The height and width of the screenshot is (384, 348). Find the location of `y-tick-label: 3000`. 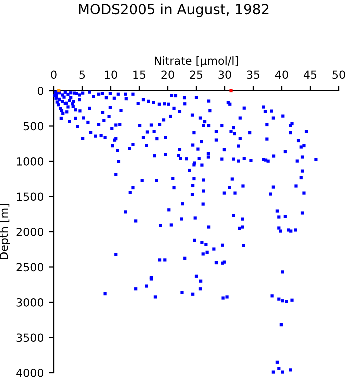

y-tick-label: 3000 is located at coordinates (30, 302).